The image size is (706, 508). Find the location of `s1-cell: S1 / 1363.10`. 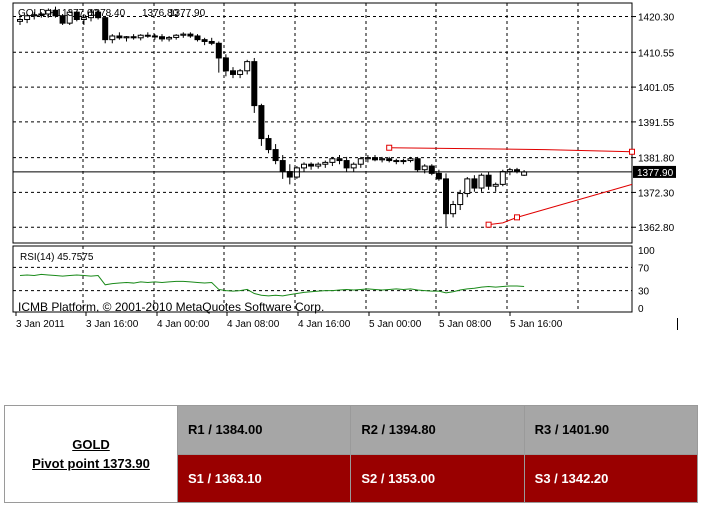

s1-cell: S1 / 1363.10 is located at coordinates (264, 478).